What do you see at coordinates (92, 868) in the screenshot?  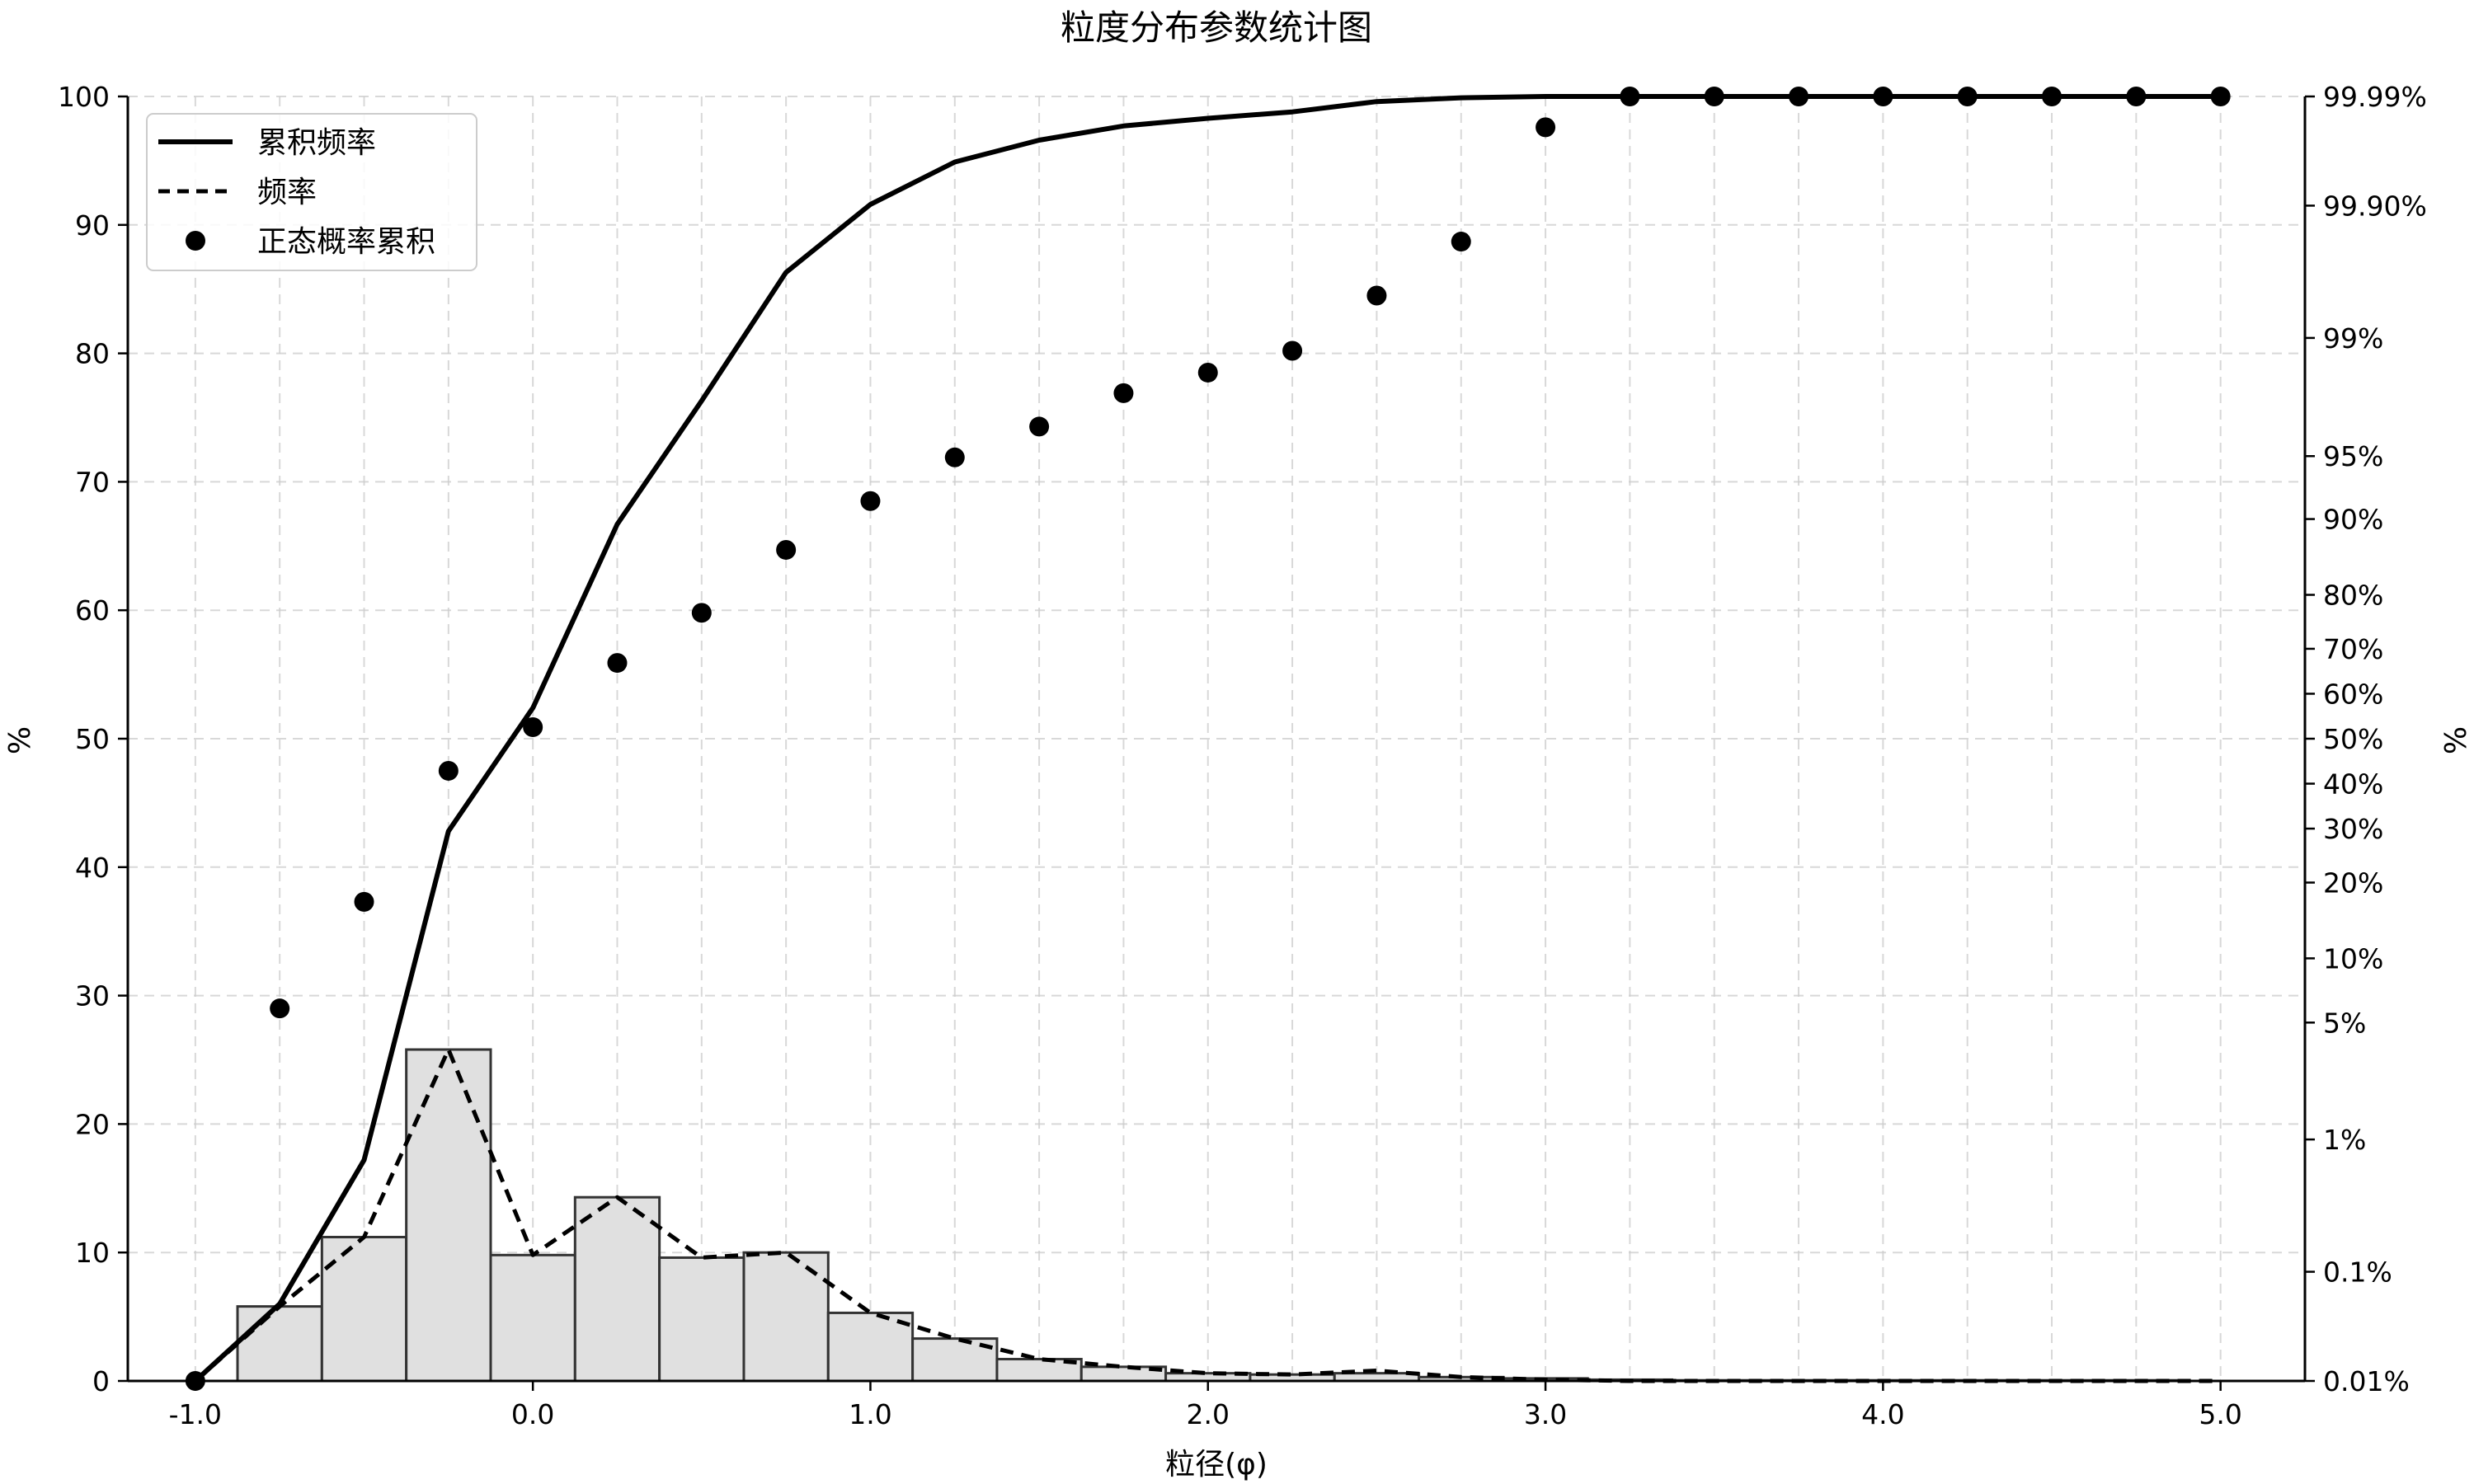 I see `y-tick-label: 40` at bounding box center [92, 868].